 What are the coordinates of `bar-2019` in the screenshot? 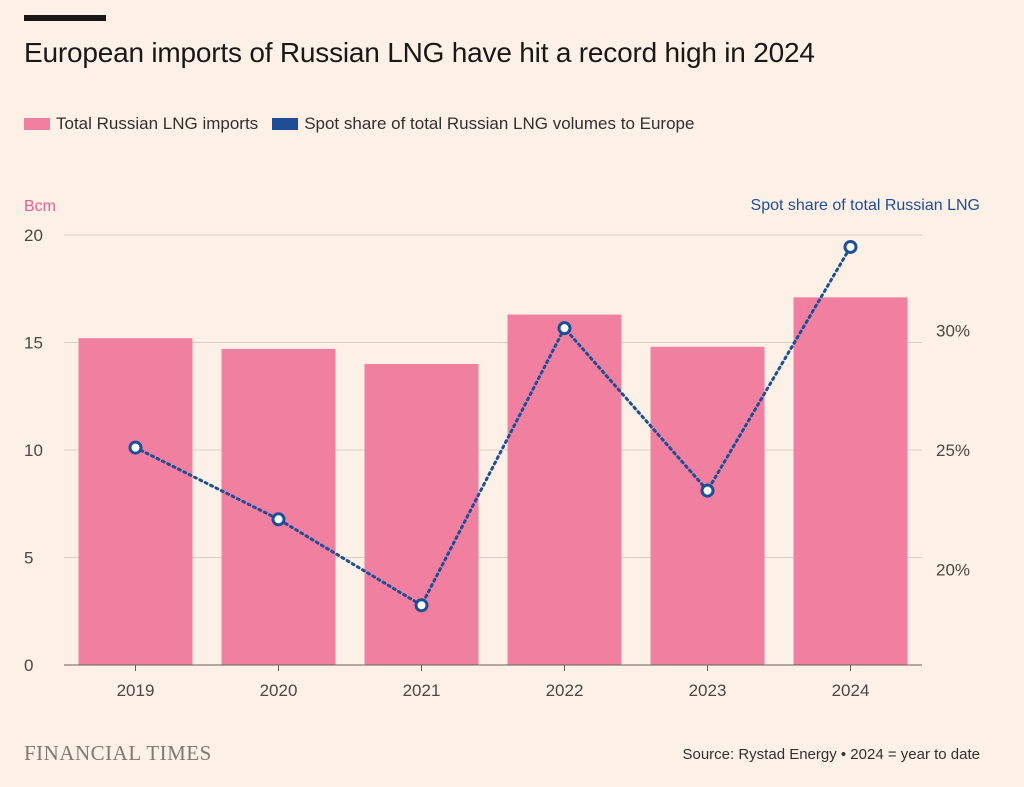 It's located at (135, 501).